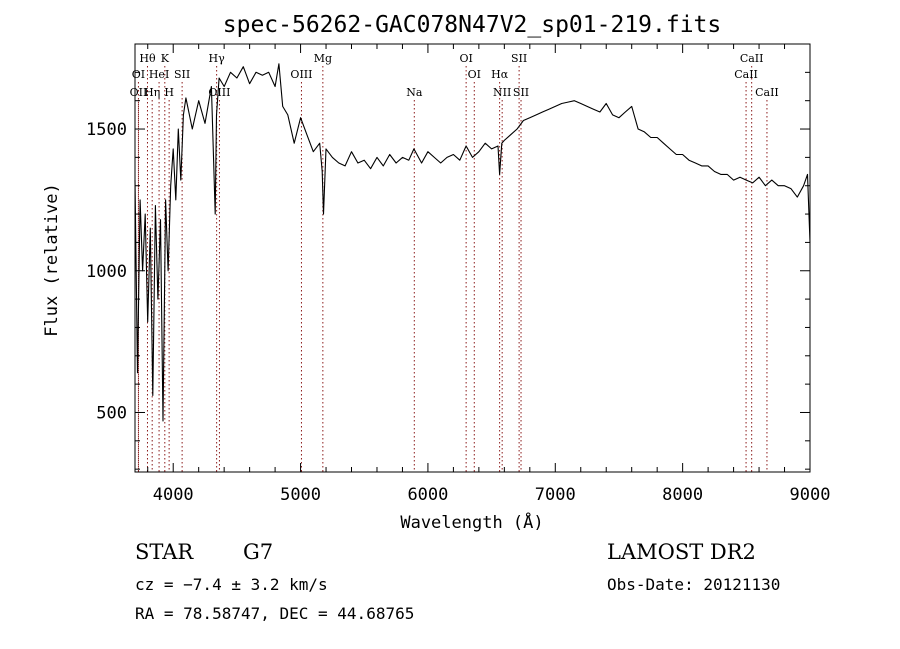 Image resolution: width=900 pixels, height=649 pixels. Describe the element at coordinates (427, 495) in the screenshot. I see `x-tick-label: 6000` at that location.